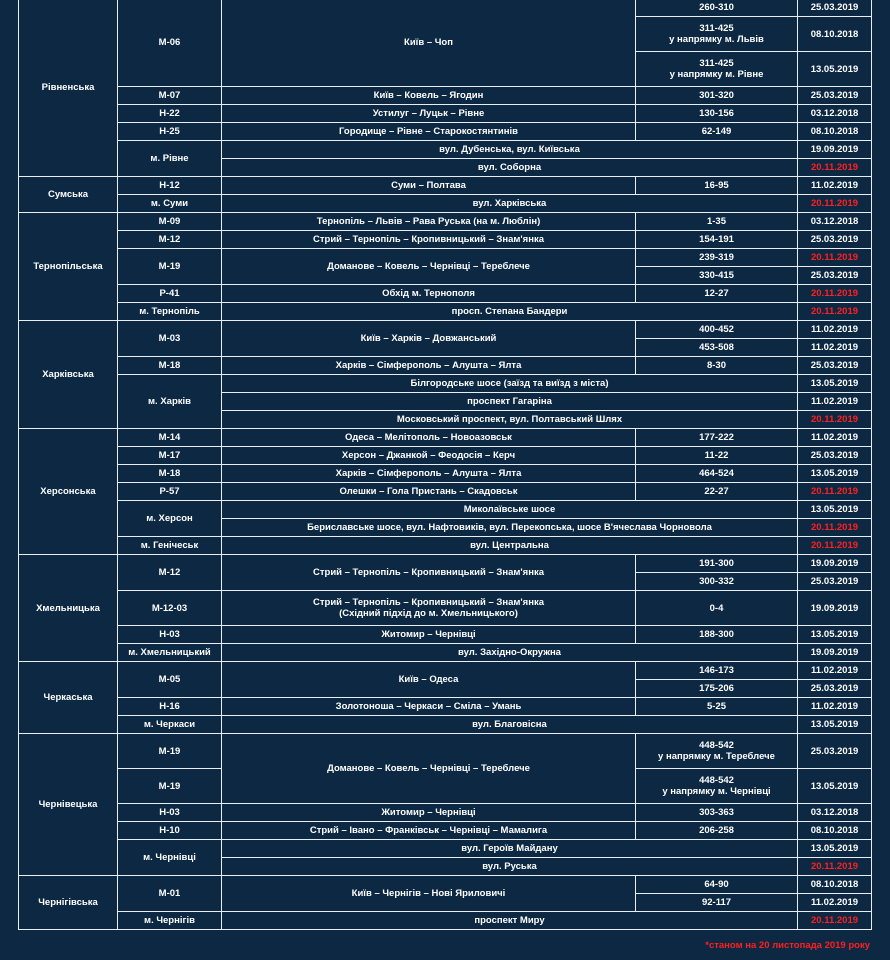  I want to click on date: 08.10.2018, so click(834, 34).